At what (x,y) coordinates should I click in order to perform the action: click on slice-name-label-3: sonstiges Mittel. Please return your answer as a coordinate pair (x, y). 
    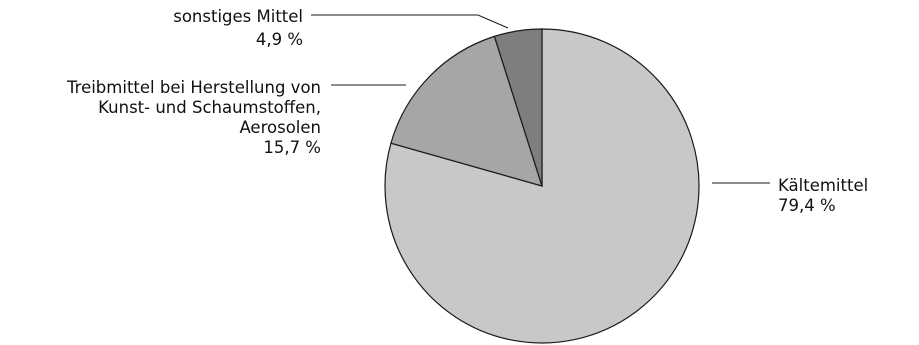
    Looking at the image, I should click on (238, 16).